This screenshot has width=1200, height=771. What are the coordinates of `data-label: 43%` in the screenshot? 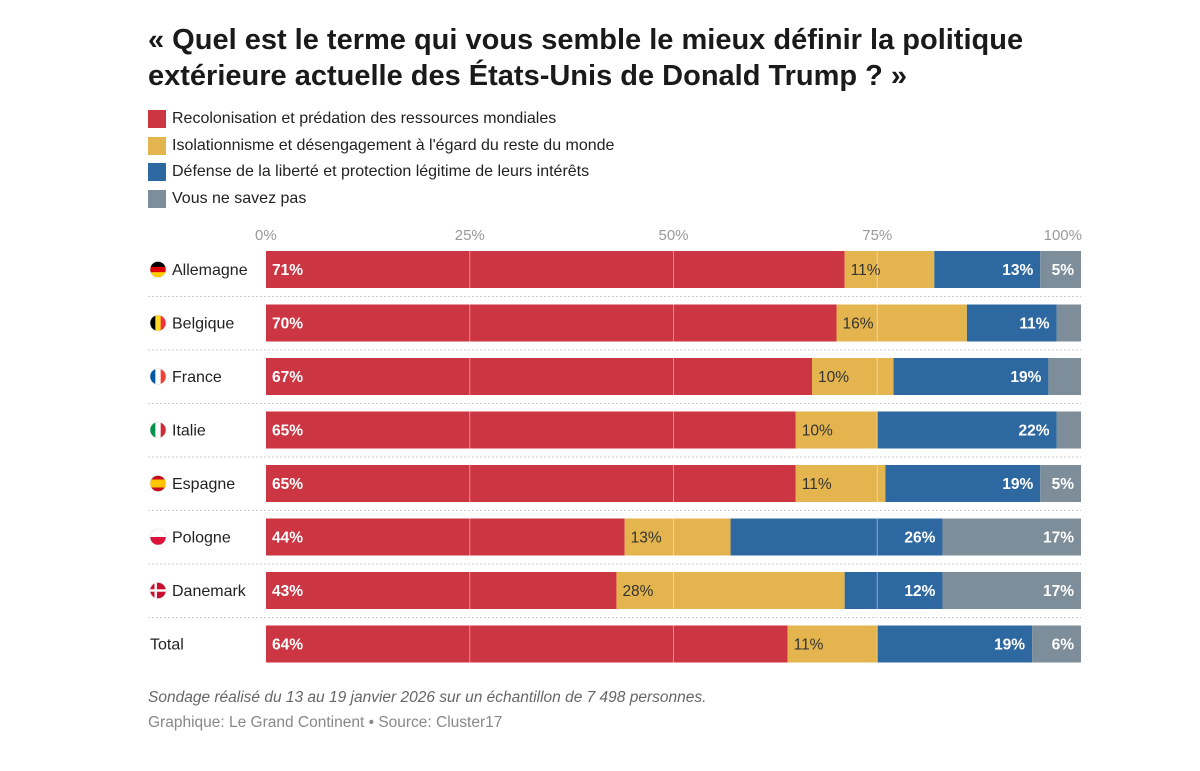 It's located at (287, 591).